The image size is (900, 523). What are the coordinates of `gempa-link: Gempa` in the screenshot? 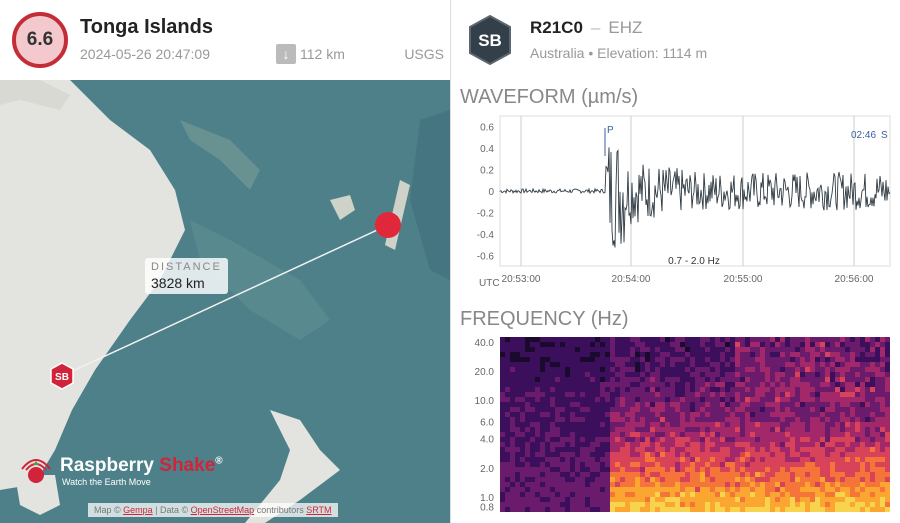 It's located at (138, 510).